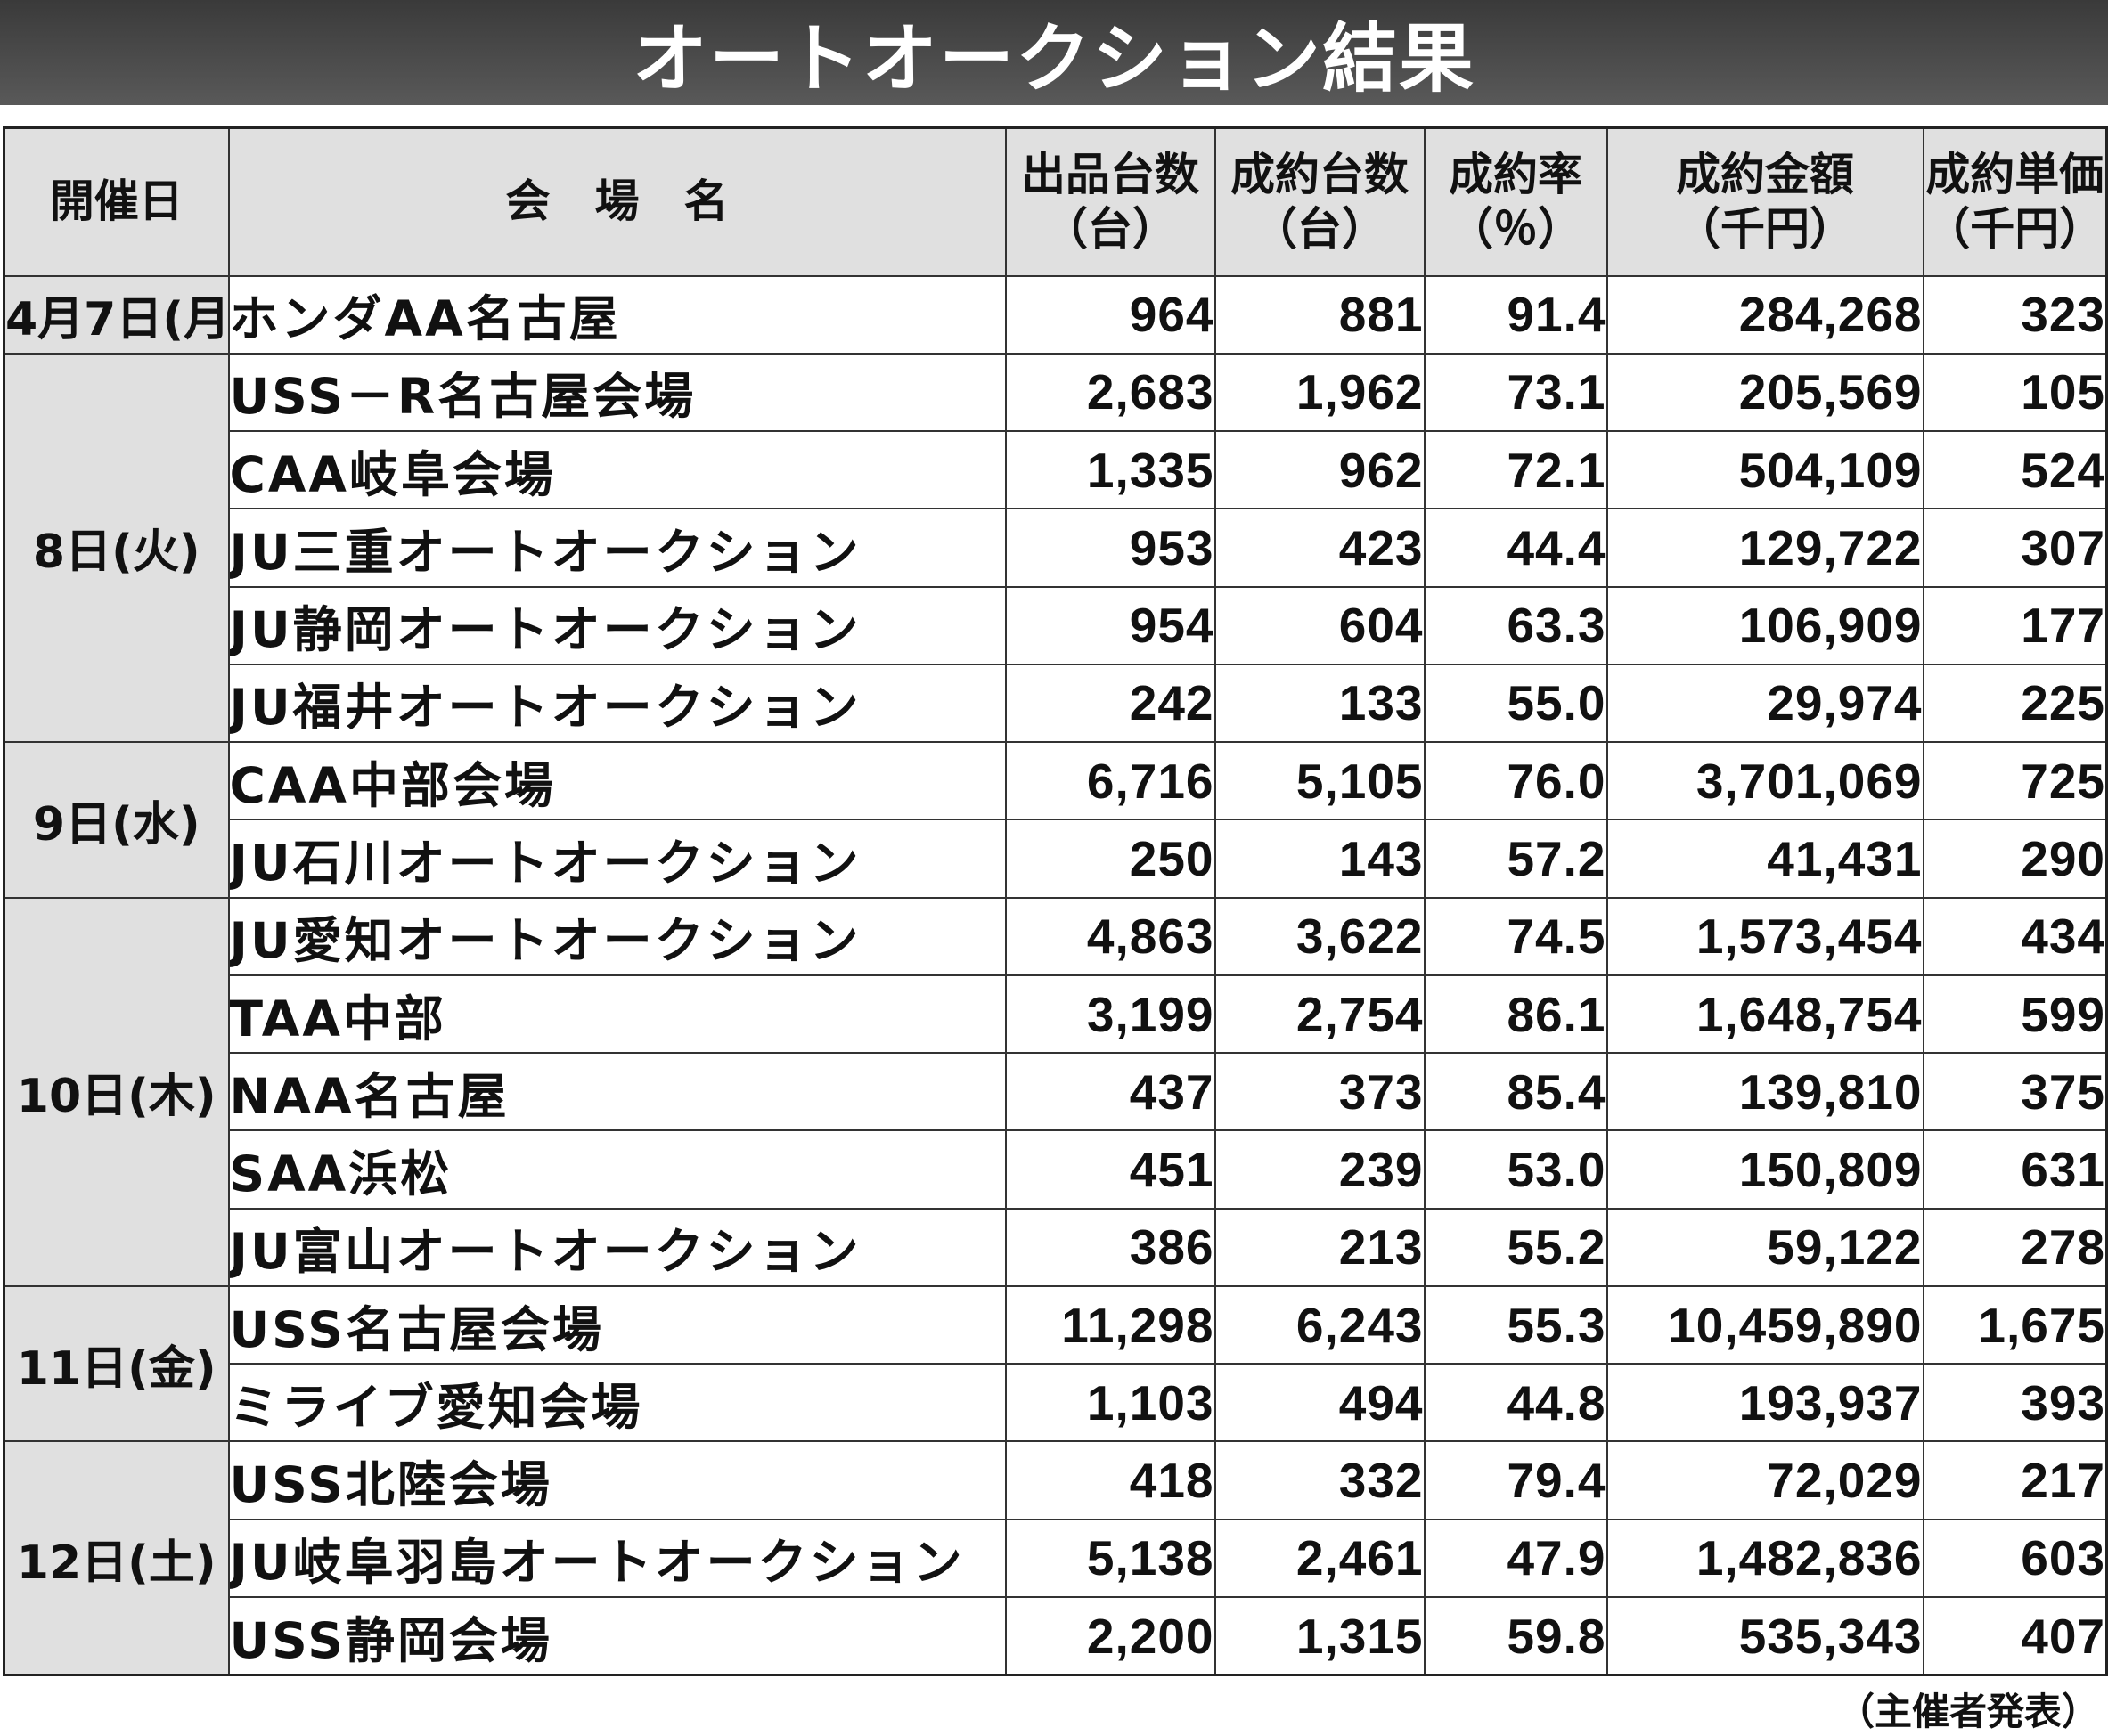  I want to click on sold-cell: 133, so click(1319, 703).